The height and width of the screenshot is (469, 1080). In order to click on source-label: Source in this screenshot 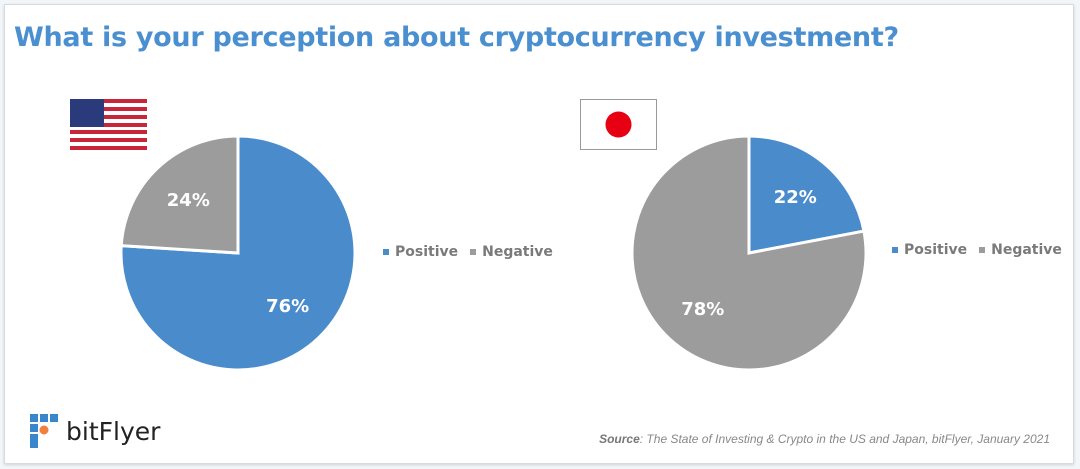, I will do `click(619, 439)`.